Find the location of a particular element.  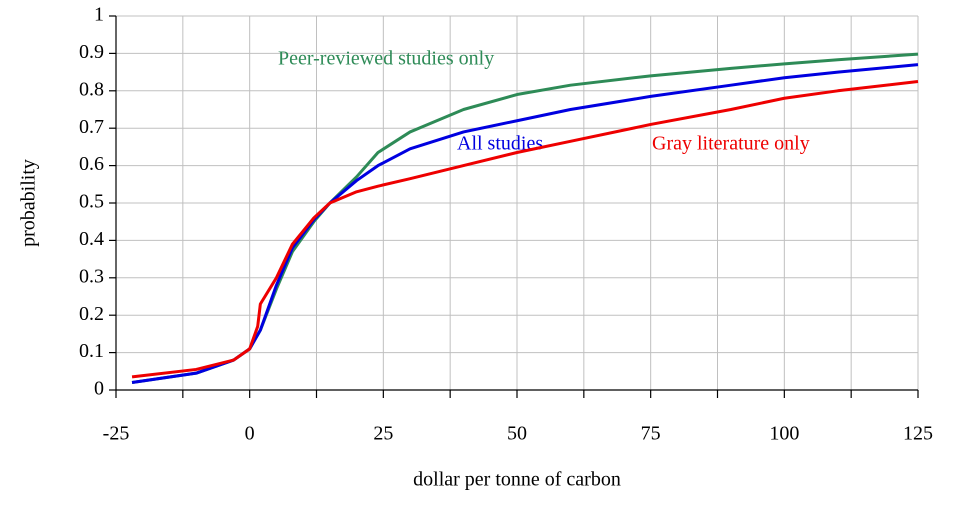

y-tick-label: 0.8 is located at coordinates (91, 89).